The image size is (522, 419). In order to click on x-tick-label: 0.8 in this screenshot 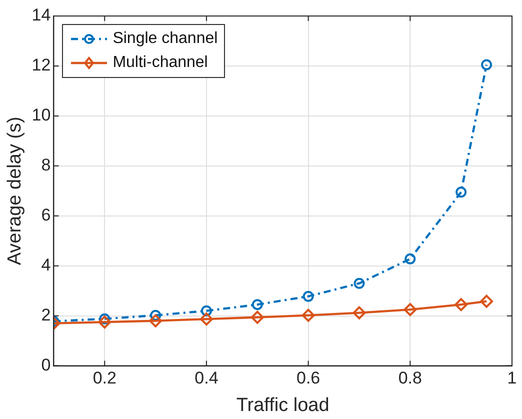, I will do `click(410, 378)`.